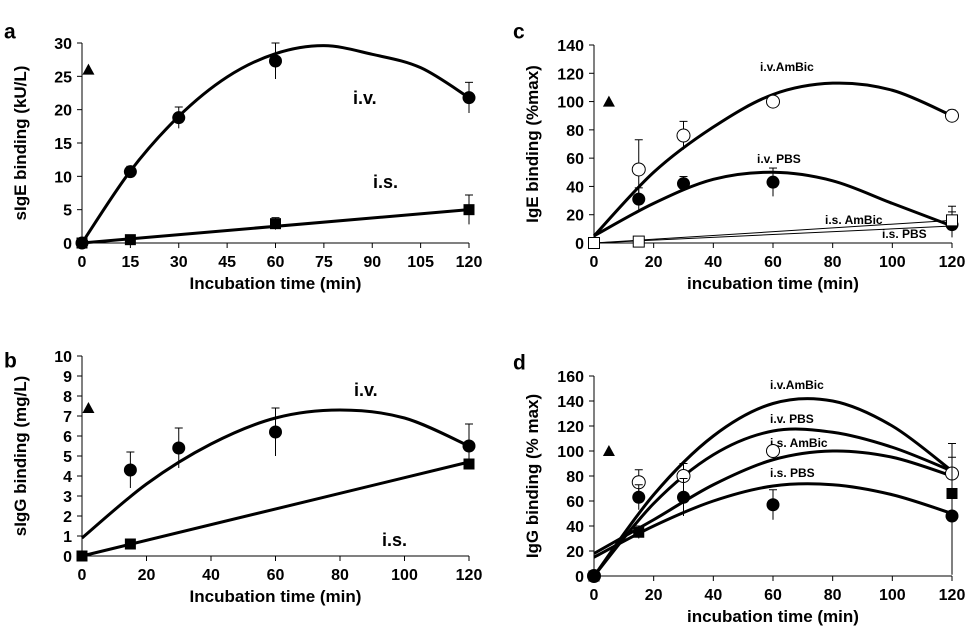  I want to click on curve-label: i.v., so click(365, 98).